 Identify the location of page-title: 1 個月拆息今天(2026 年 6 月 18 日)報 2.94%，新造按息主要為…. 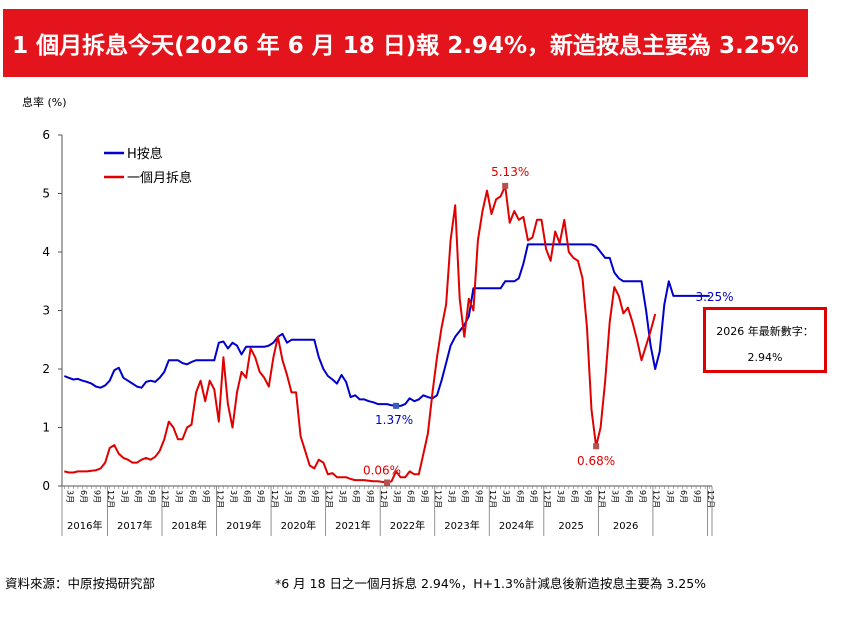
(405, 46).